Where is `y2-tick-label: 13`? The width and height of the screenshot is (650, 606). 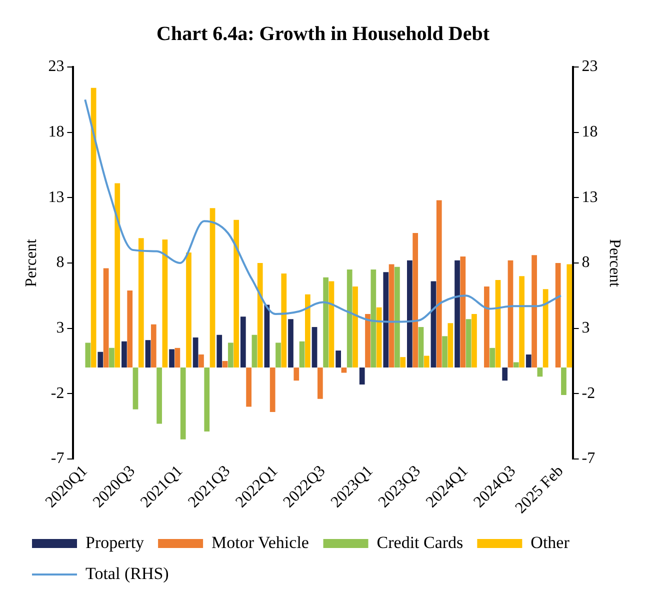 y2-tick-label: 13 is located at coordinates (590, 197).